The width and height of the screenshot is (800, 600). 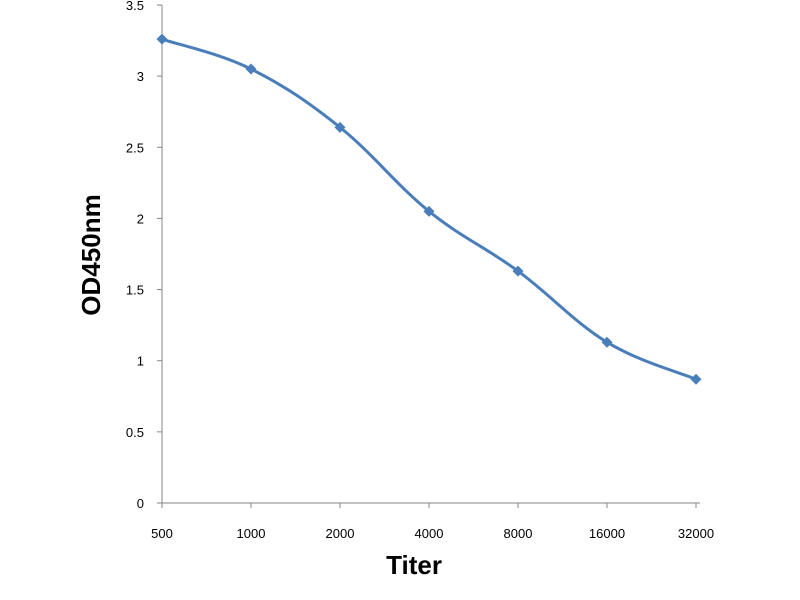 What do you see at coordinates (518, 533) in the screenshot?
I see `x-tick-label: 8000` at bounding box center [518, 533].